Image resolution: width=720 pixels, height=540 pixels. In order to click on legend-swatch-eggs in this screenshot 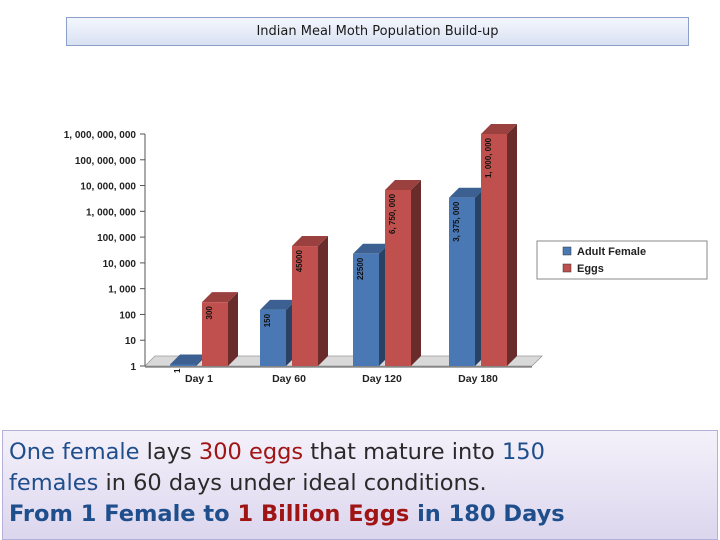, I will do `click(567, 268)`.